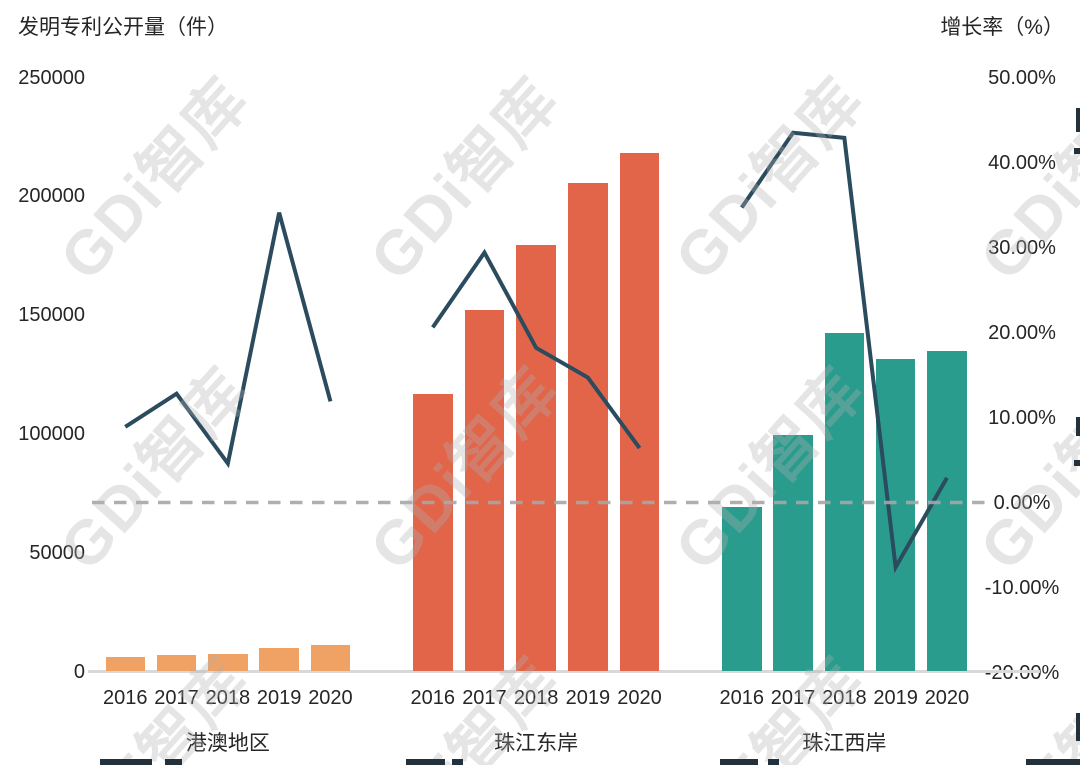 This screenshot has width=1080, height=765. I want to click on right-axis-title: 增长率（%）, so click(1002, 27).